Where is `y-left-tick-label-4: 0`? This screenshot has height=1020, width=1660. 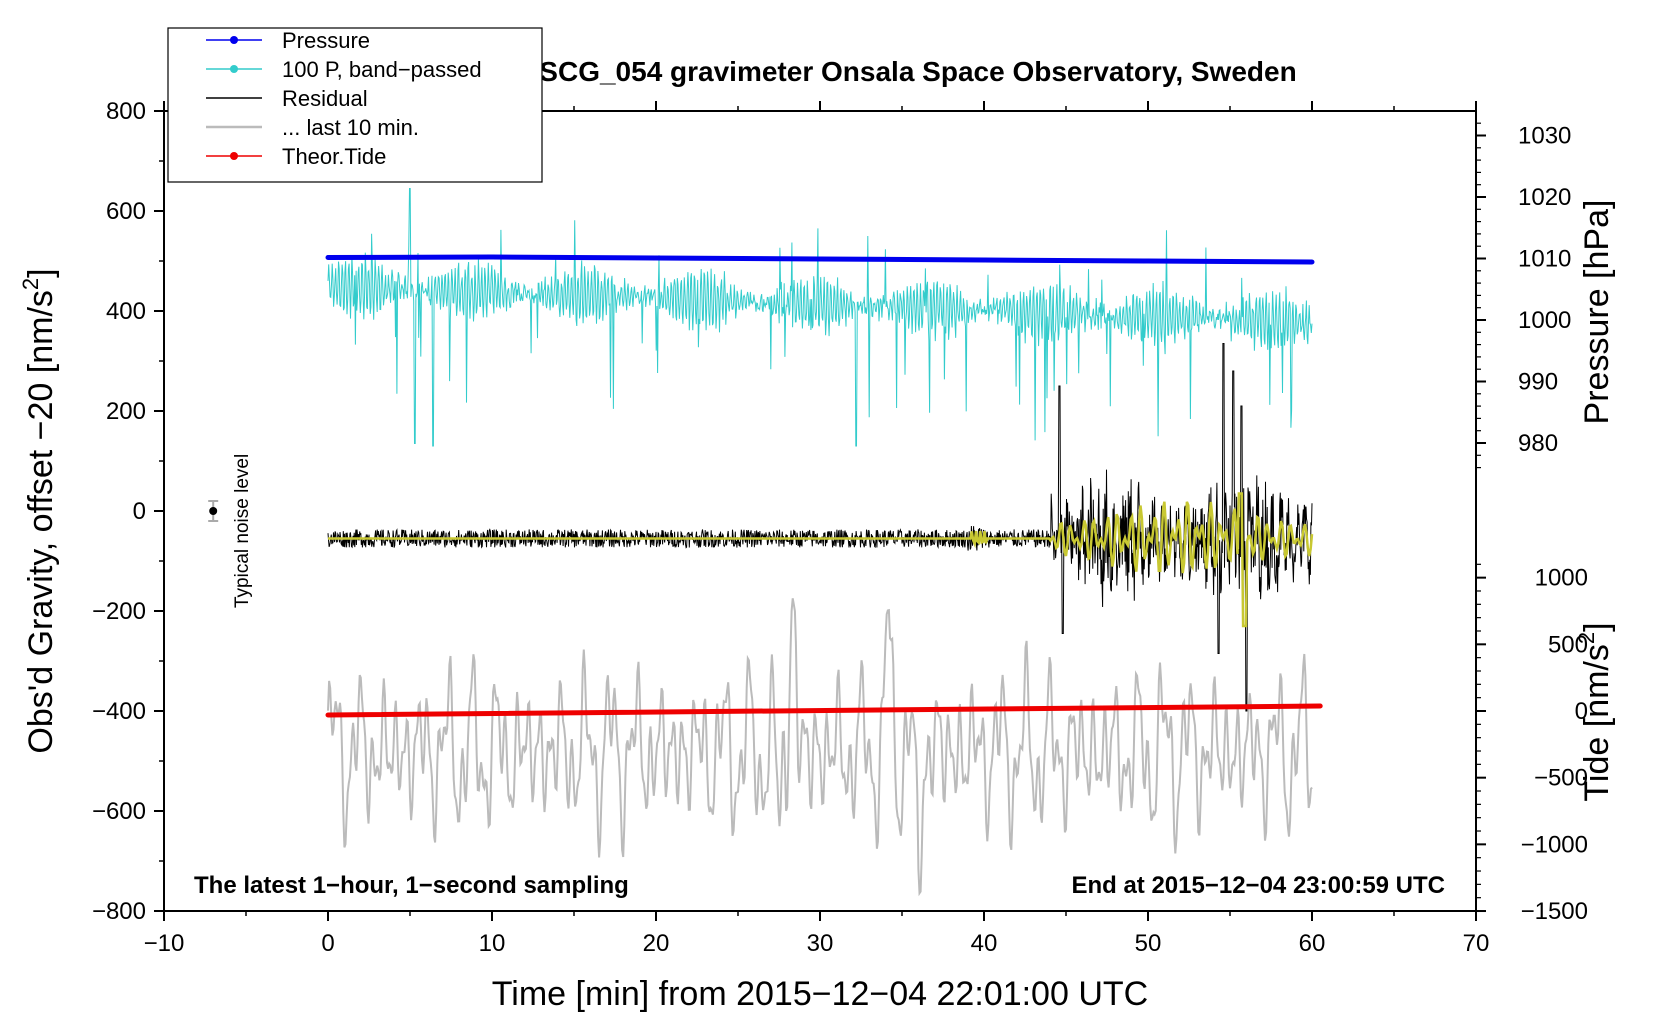
y-left-tick-label-4: 0 is located at coordinates (139, 511).